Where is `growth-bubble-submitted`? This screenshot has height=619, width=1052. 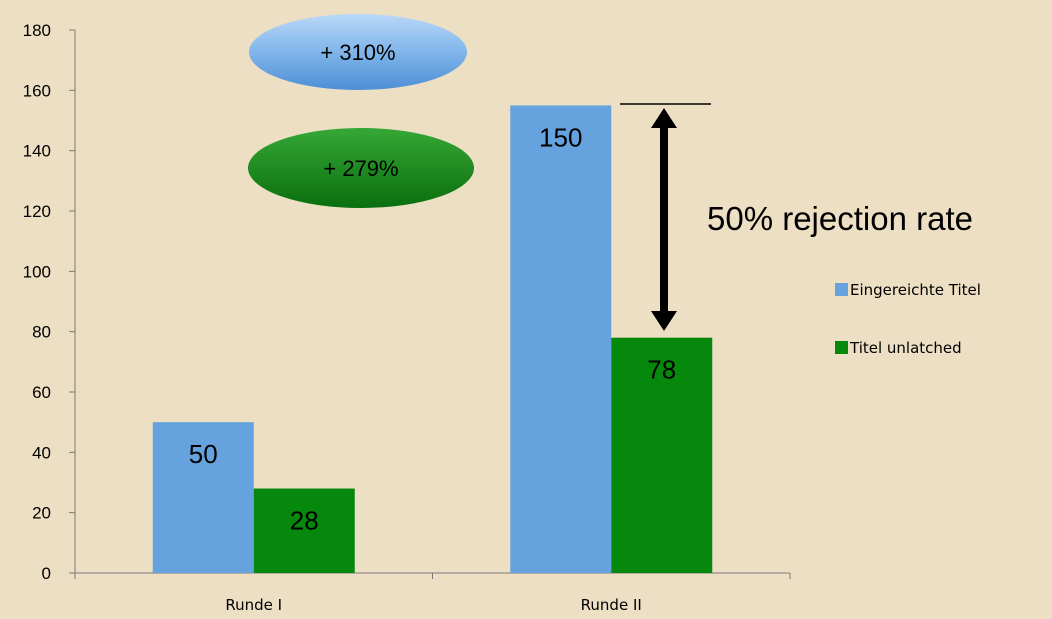 growth-bubble-submitted is located at coordinates (358, 52).